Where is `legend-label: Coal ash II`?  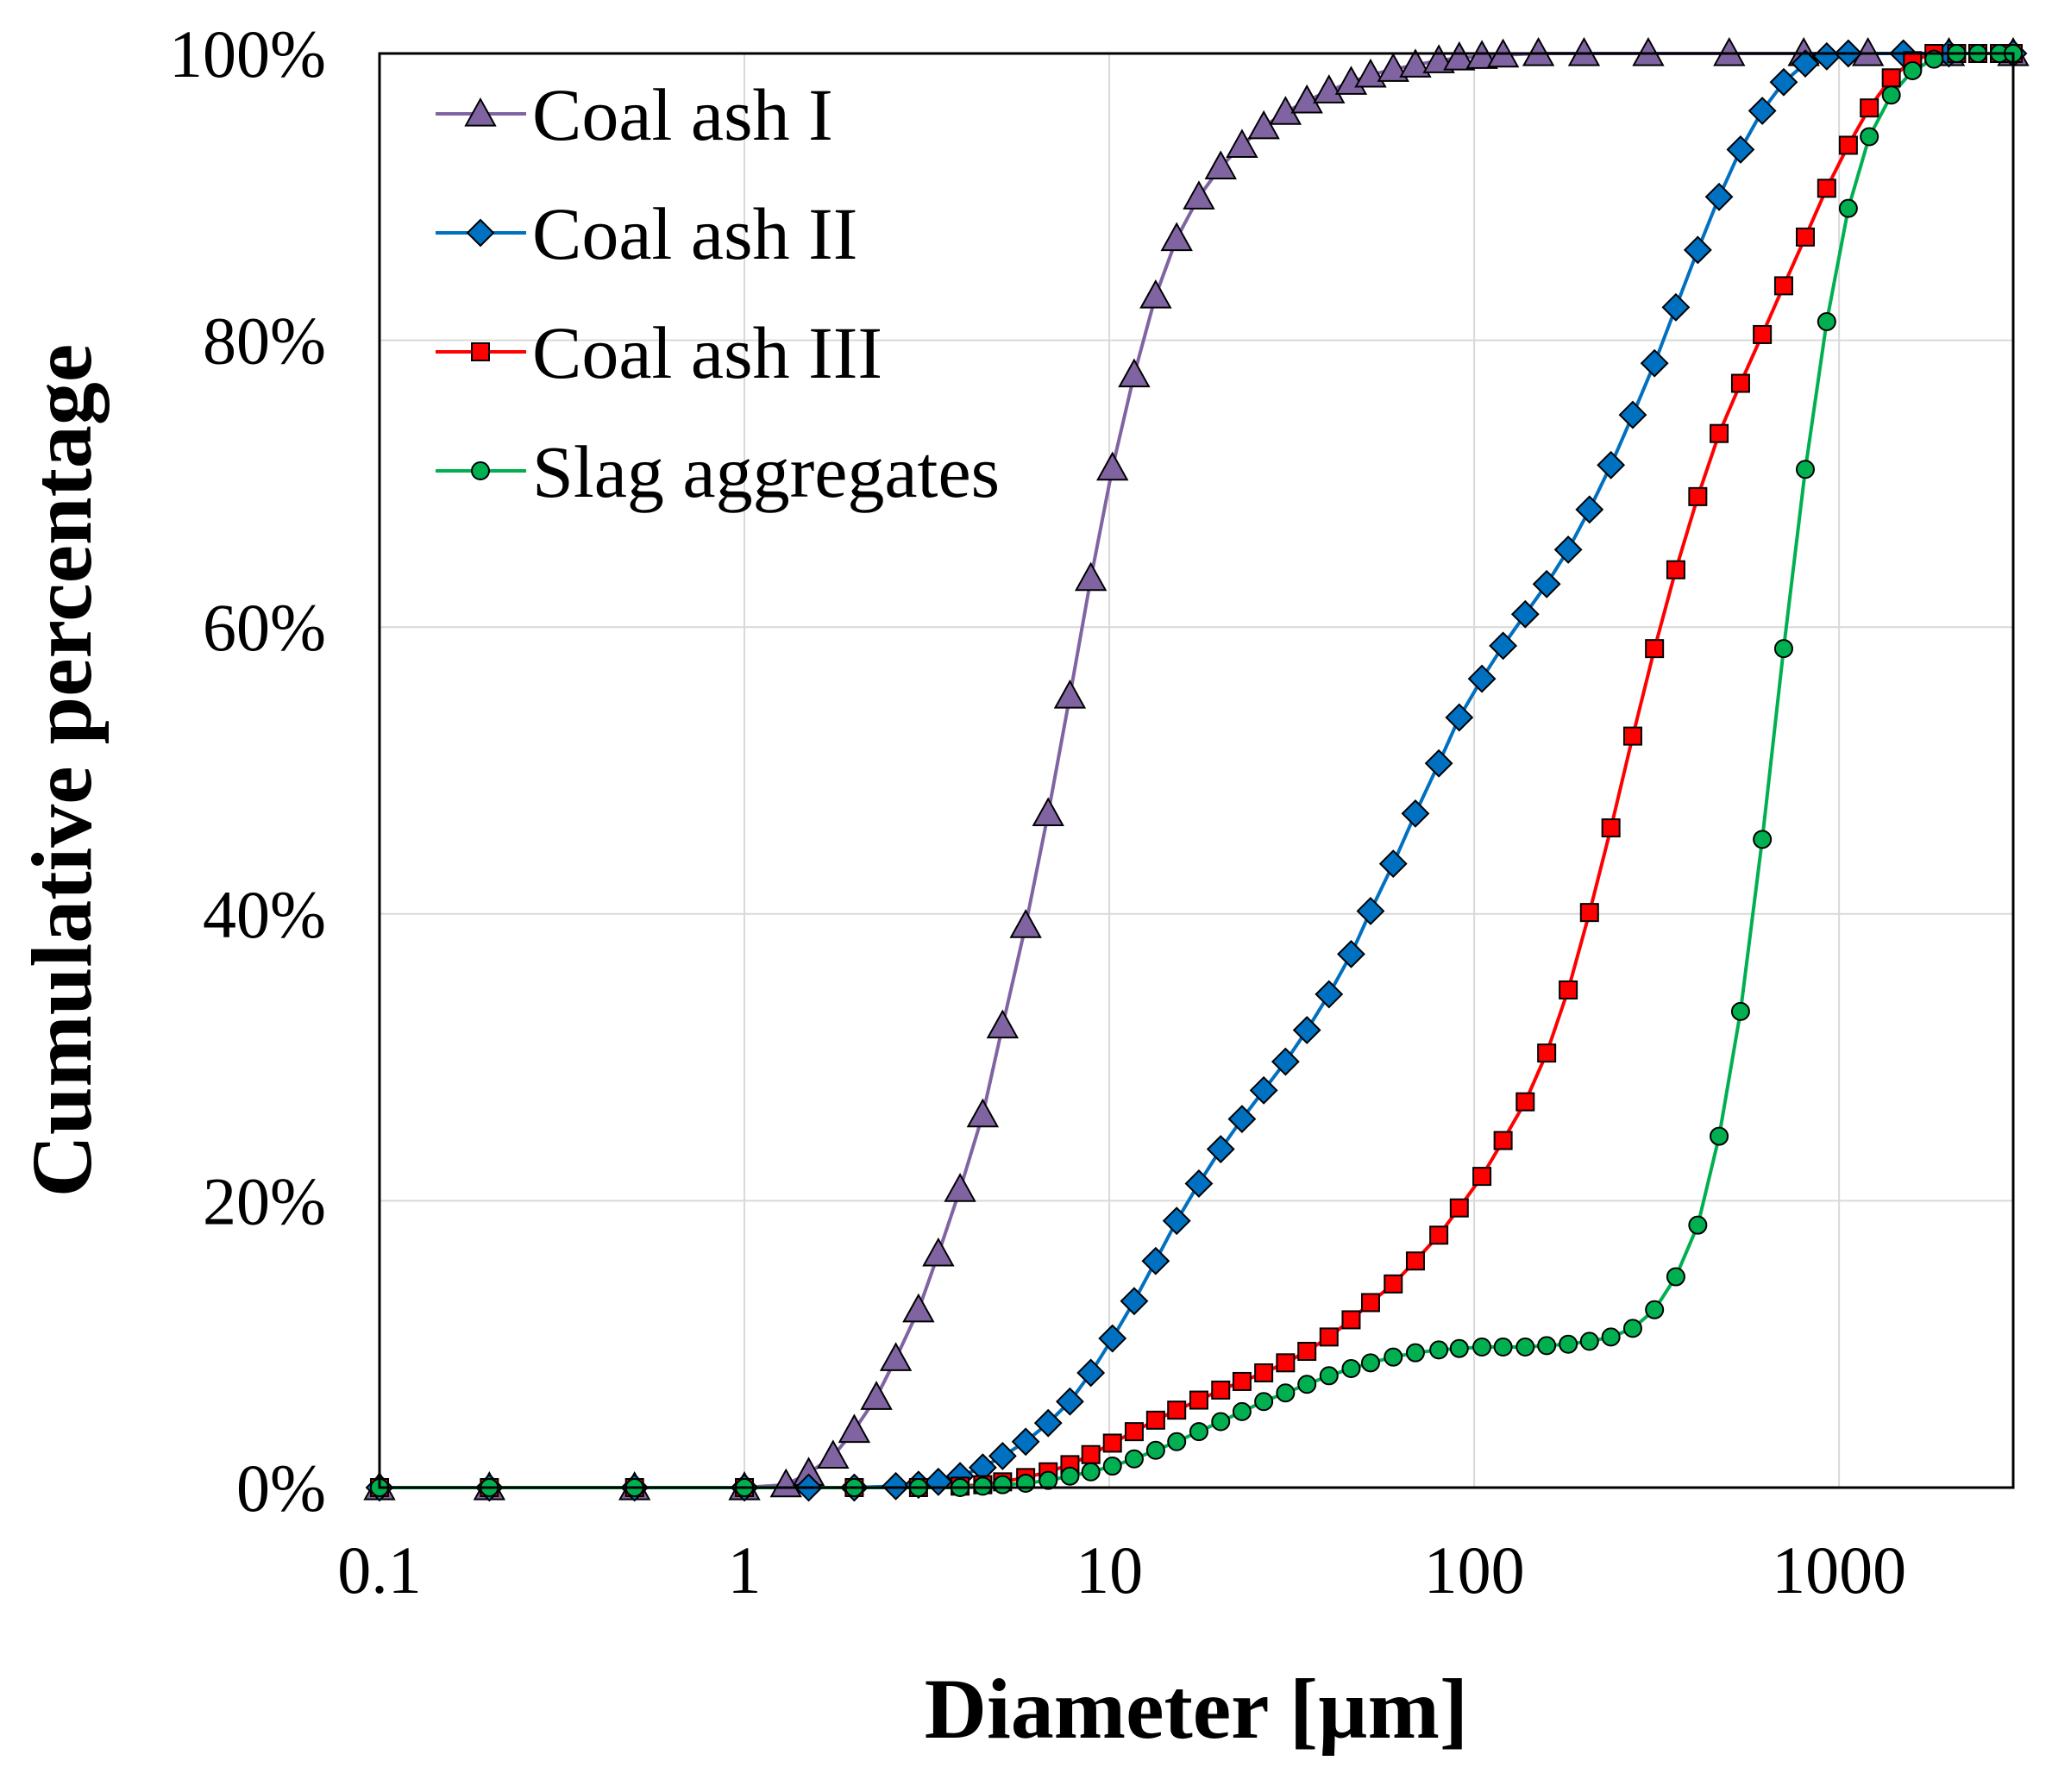 legend-label: Coal ash II is located at coordinates (695, 233).